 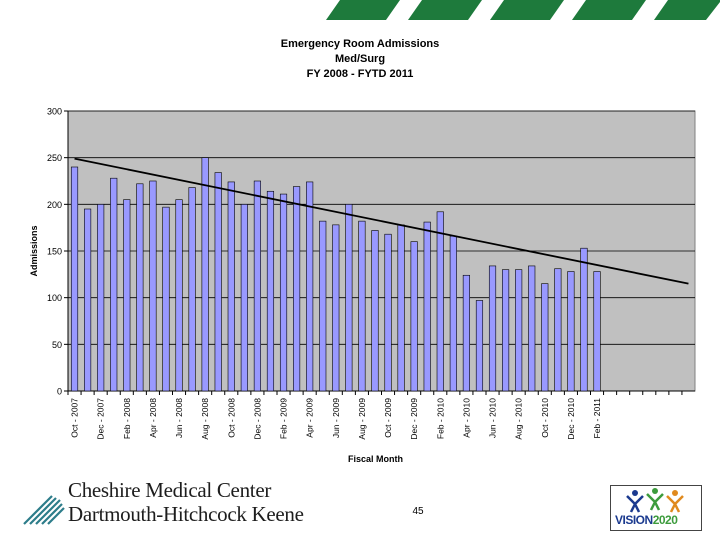 I want to click on y-tick-label: 300, so click(x=54, y=112).